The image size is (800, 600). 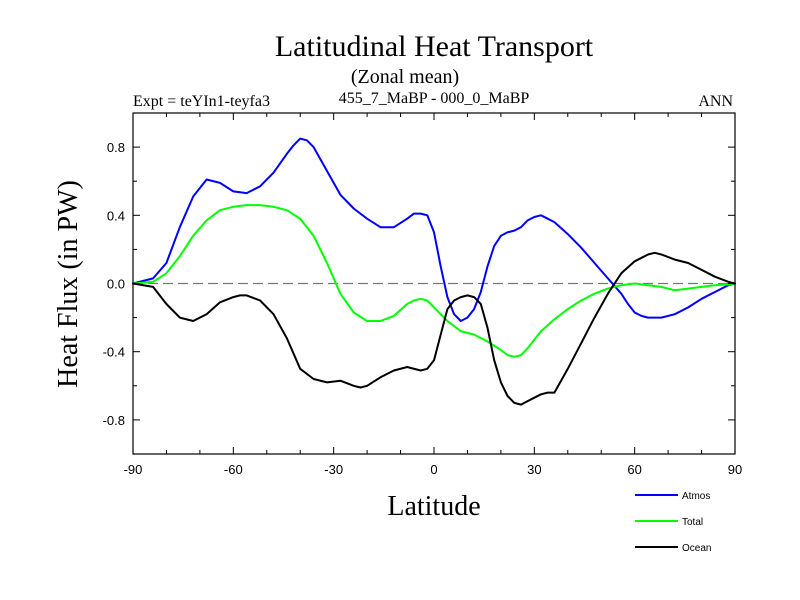 What do you see at coordinates (715, 101) in the screenshot?
I see `season-label: ANN` at bounding box center [715, 101].